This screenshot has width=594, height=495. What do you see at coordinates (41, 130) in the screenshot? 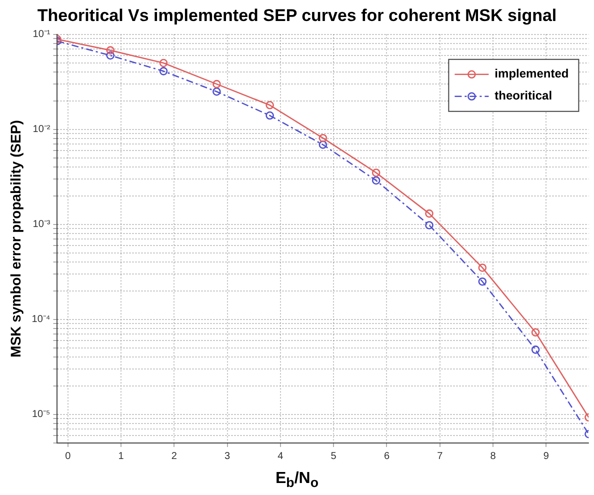
I see `y-tick-label: 10⁻²` at bounding box center [41, 130].